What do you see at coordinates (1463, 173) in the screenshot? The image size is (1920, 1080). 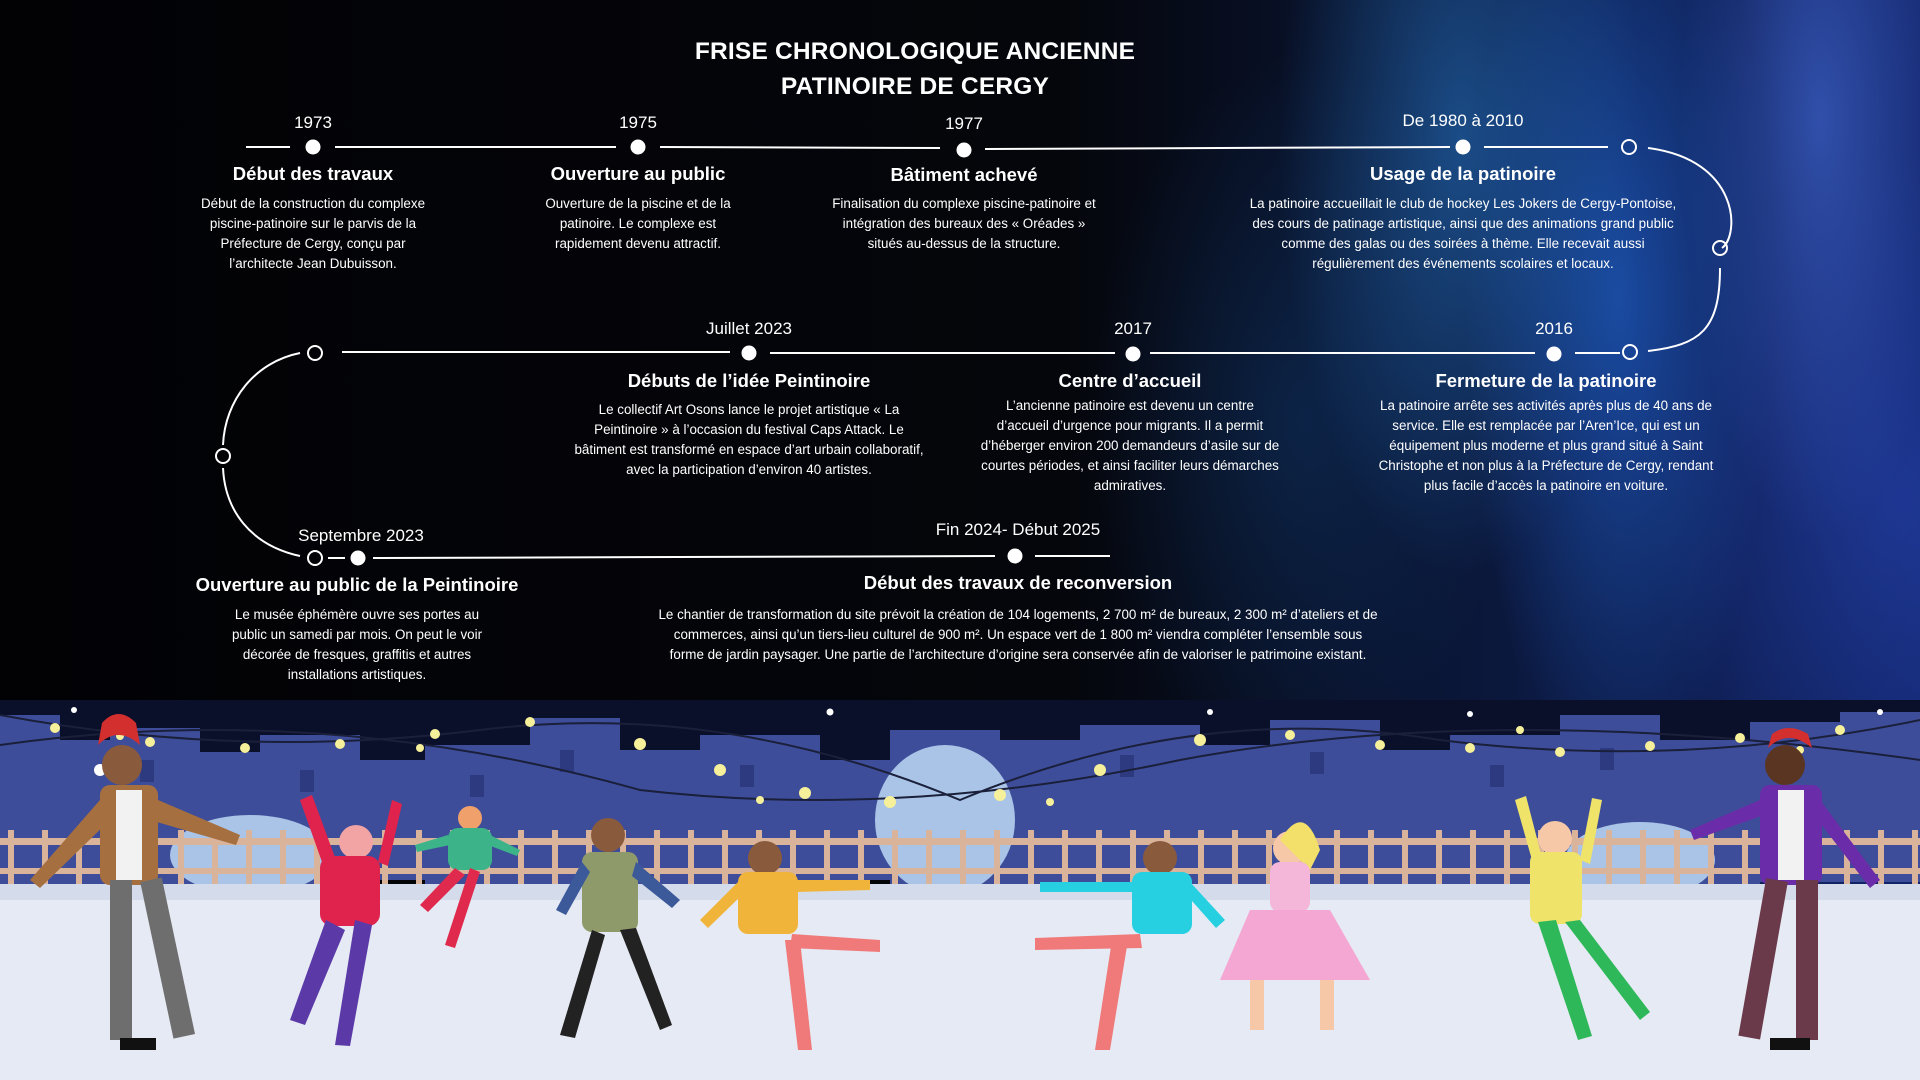 I see `event-title: Usage de la patinoire` at bounding box center [1463, 173].